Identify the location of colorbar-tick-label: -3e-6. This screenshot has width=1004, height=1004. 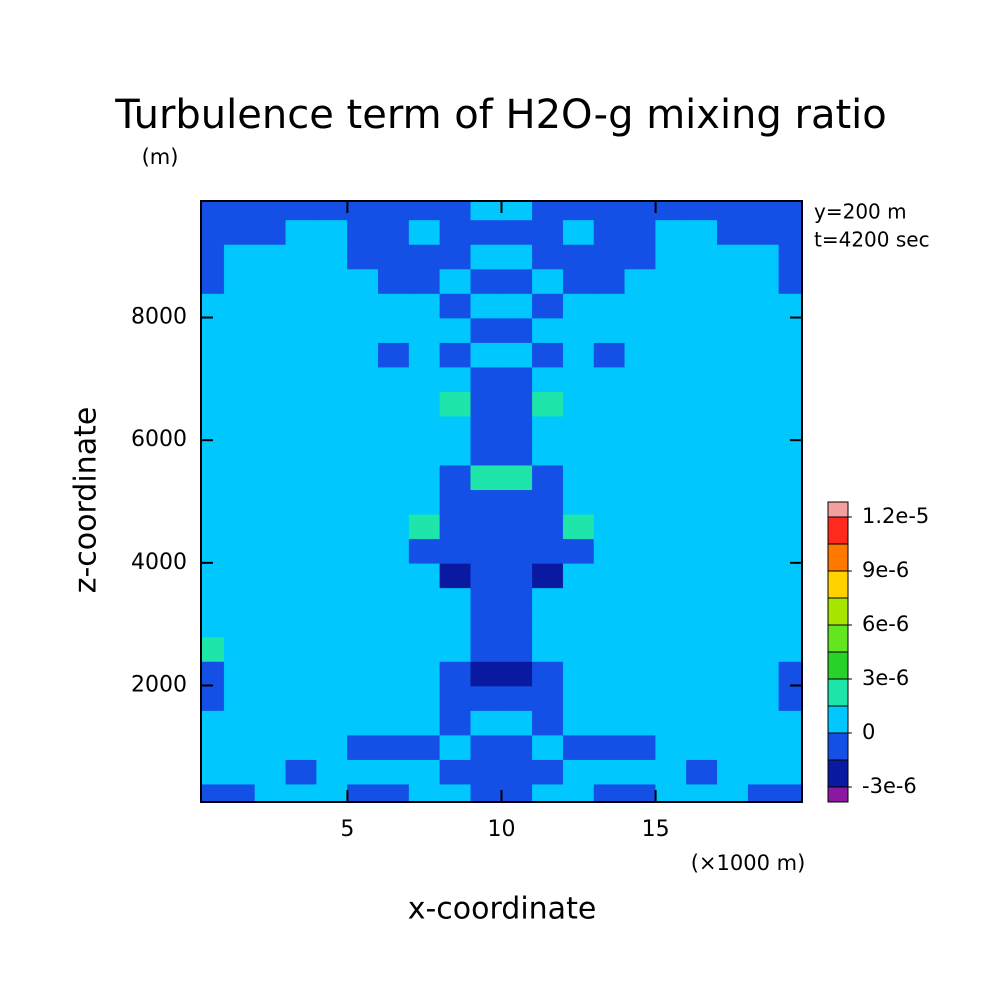
(889, 786).